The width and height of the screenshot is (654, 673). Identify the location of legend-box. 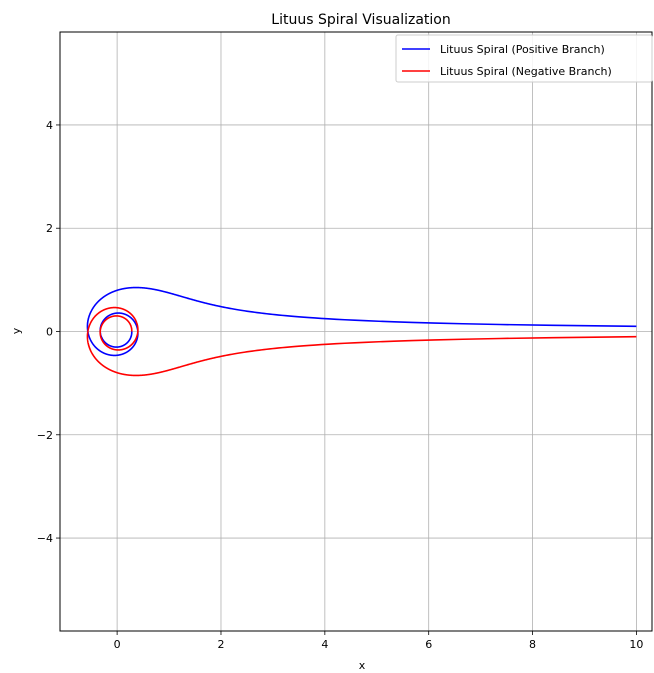
(524, 58).